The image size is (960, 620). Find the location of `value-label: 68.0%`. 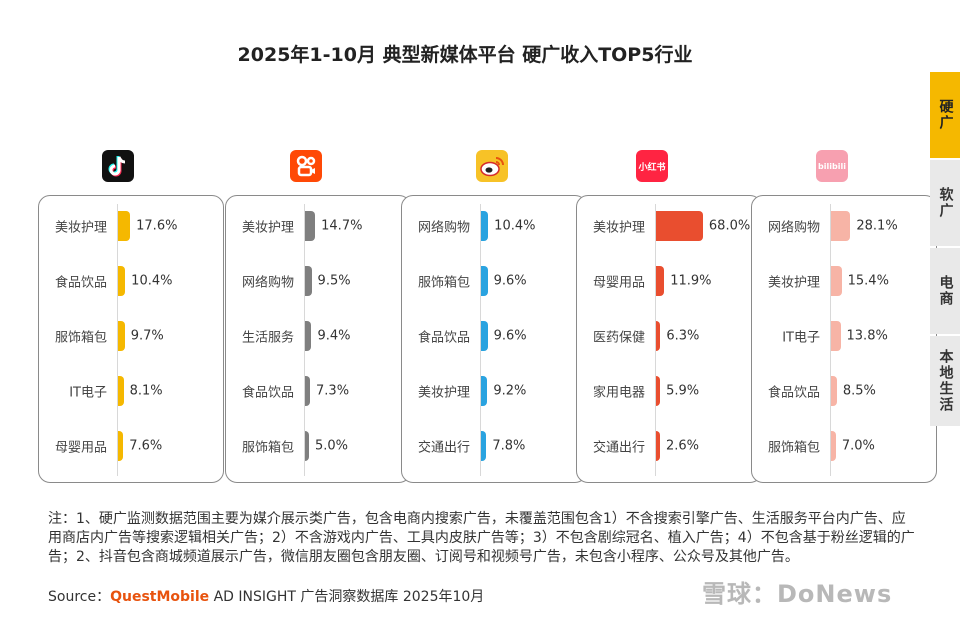

value-label: 68.0% is located at coordinates (729, 226).